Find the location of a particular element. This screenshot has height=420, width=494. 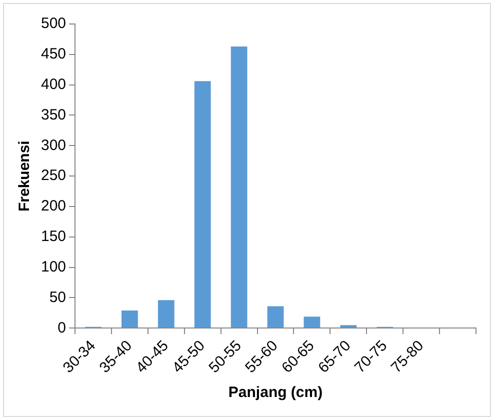

y-tick-label: 500 is located at coordinates (53, 23).